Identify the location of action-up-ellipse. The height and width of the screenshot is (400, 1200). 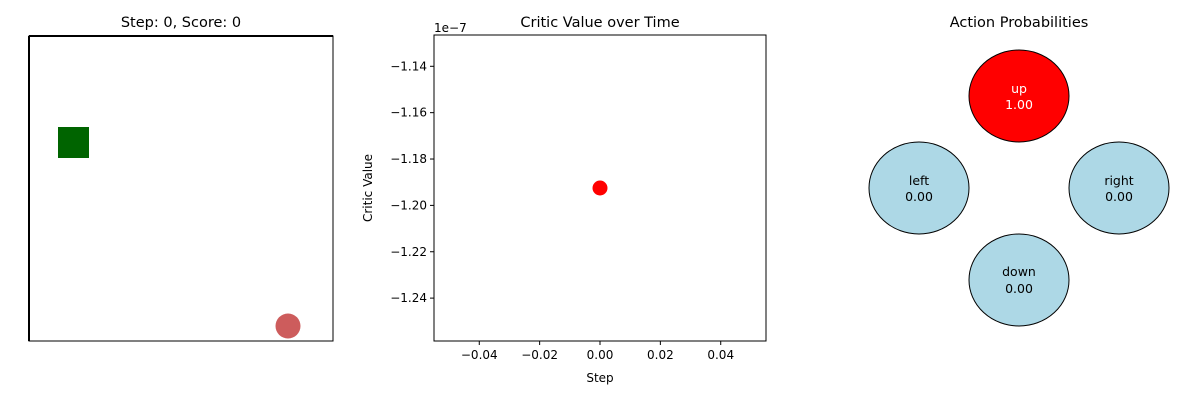
(1019, 96).